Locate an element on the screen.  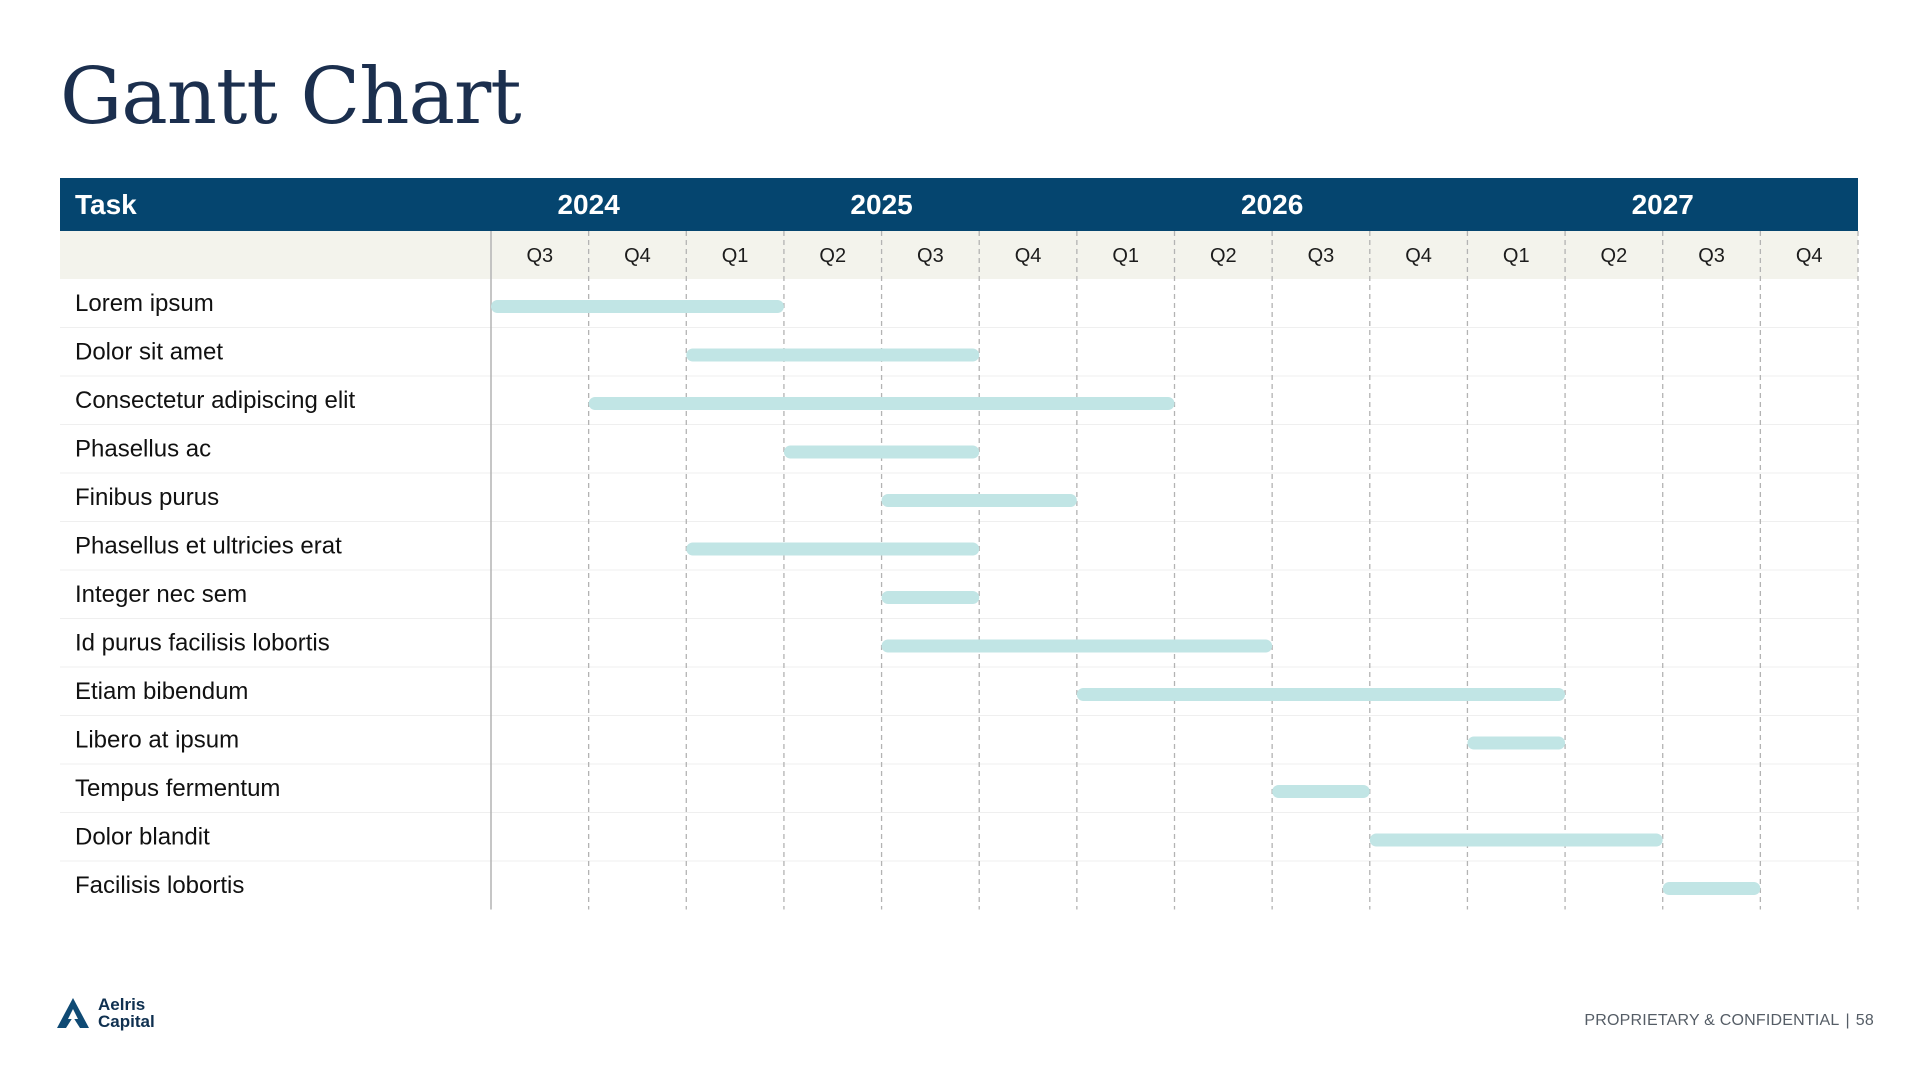
task-label: Lorem ipsum is located at coordinates (144, 303).